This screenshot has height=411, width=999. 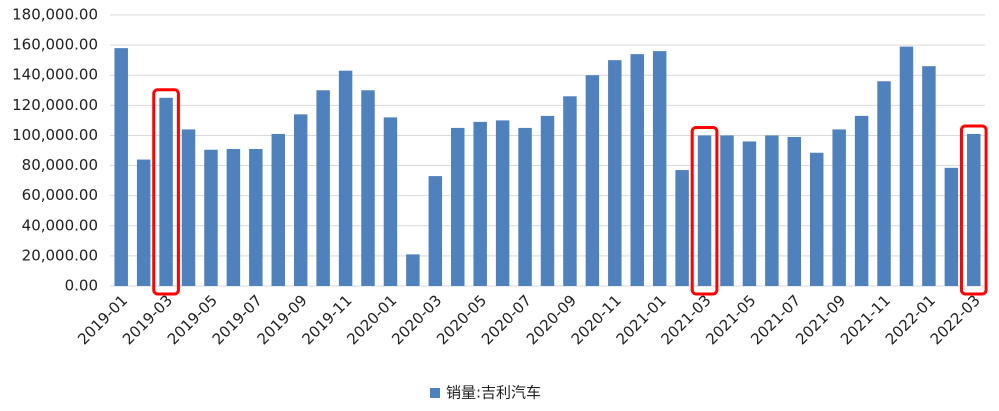 I want to click on y-tick-label: 160,000.00, so click(x=55, y=45).